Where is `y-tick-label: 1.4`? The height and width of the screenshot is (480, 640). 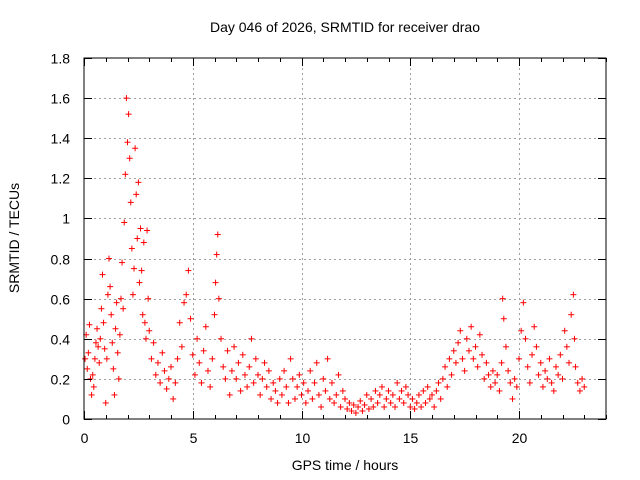 y-tick-label: 1.4 is located at coordinates (61, 139).